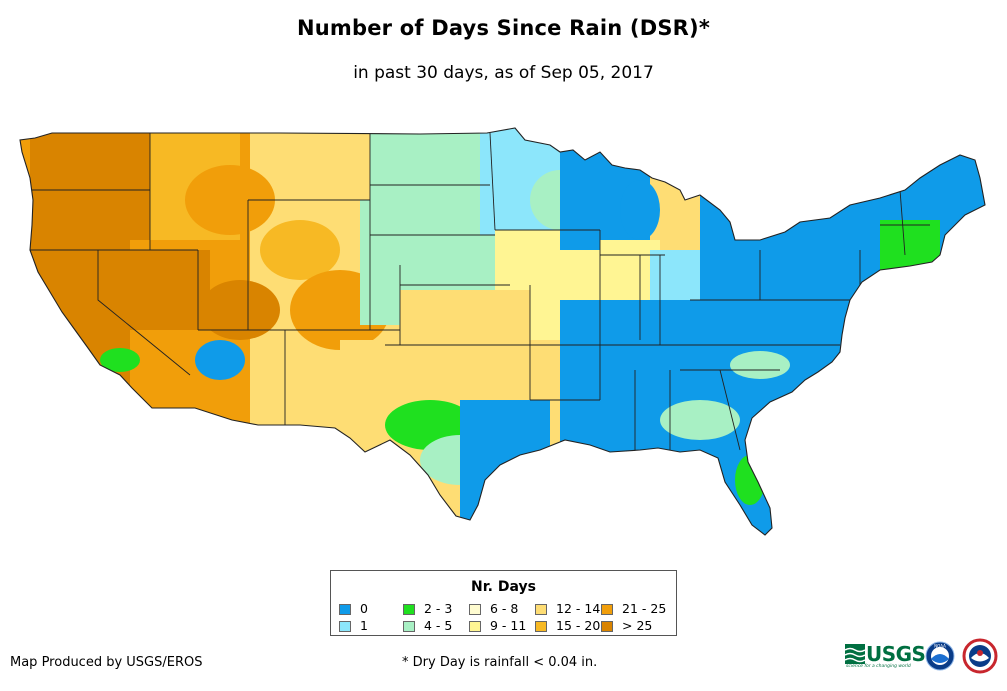  I want to click on legend-label-1: 1, so click(364, 625).